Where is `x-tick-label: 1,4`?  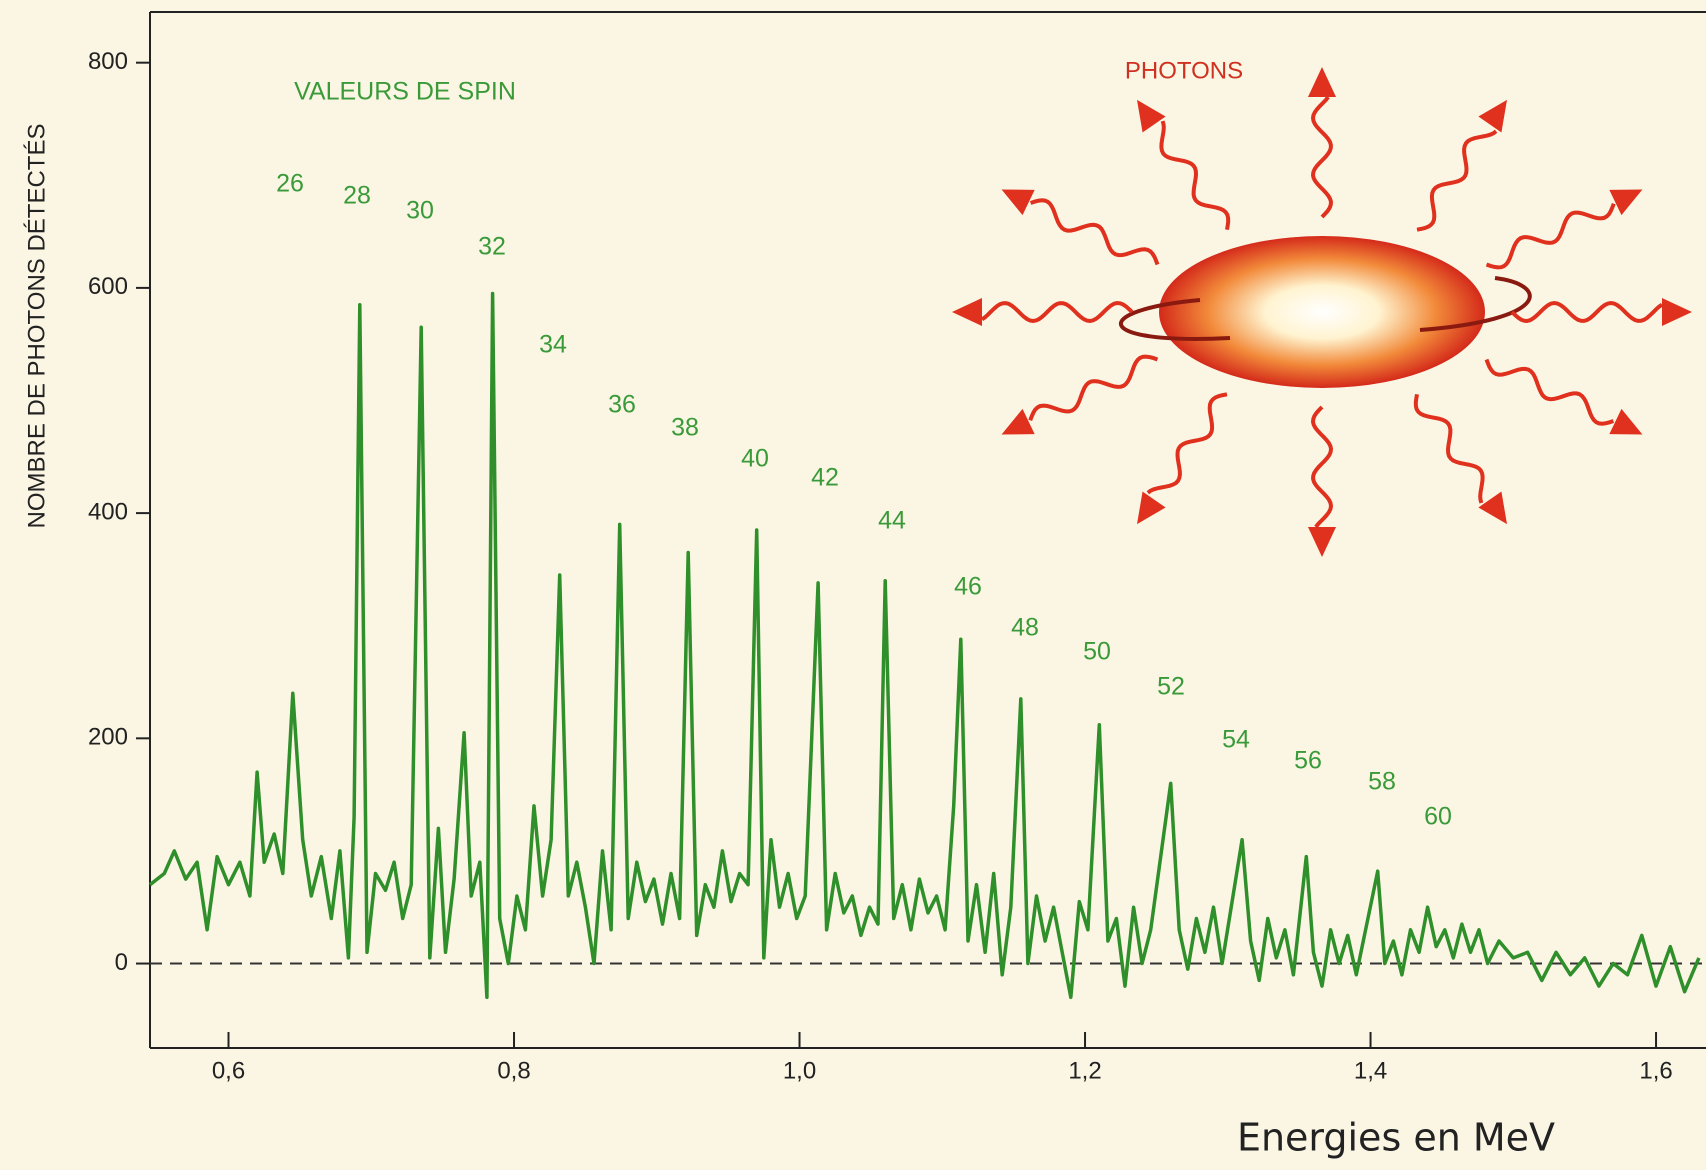
x-tick-label: 1,4 is located at coordinates (1370, 1070).